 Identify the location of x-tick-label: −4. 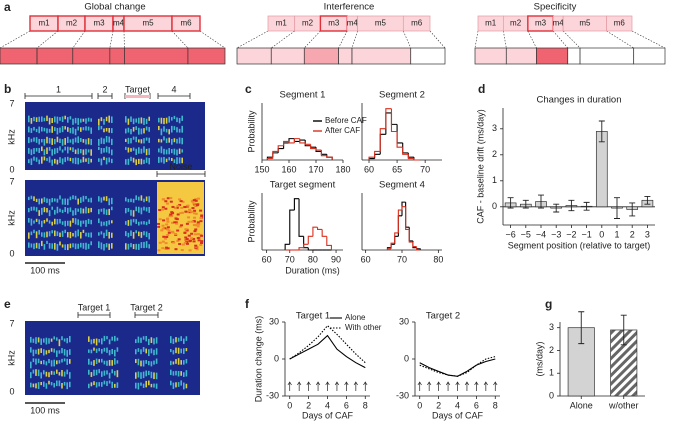
(541, 234).